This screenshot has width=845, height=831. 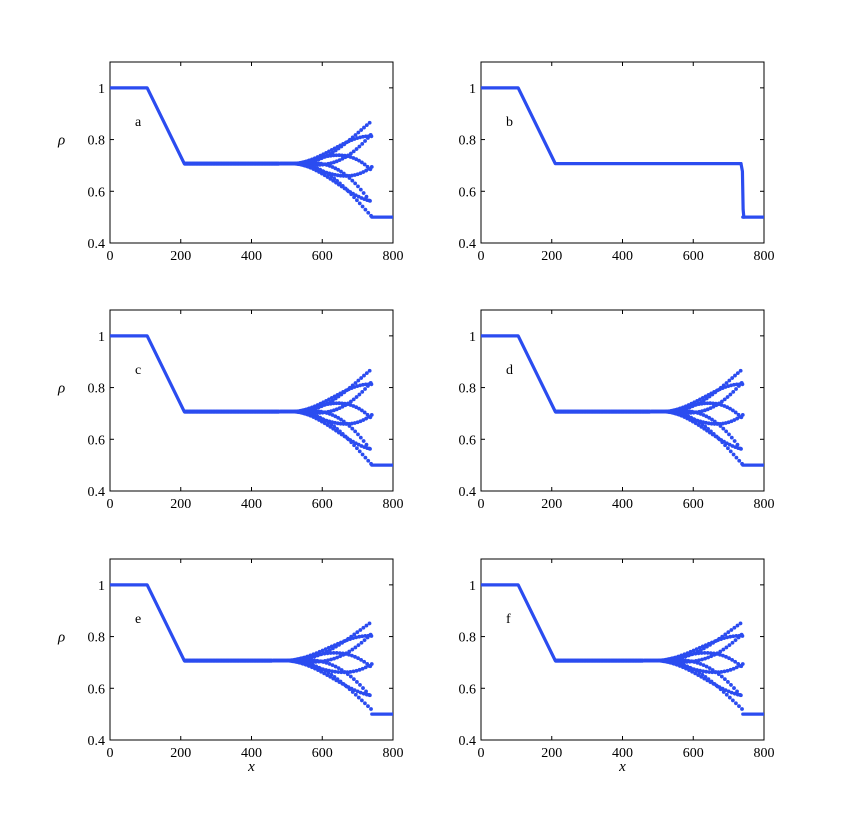 What do you see at coordinates (617, 410) in the screenshot?
I see `panel-d: 0 200 400 600 800 0.4 0.6 0.8 1 d` at bounding box center [617, 410].